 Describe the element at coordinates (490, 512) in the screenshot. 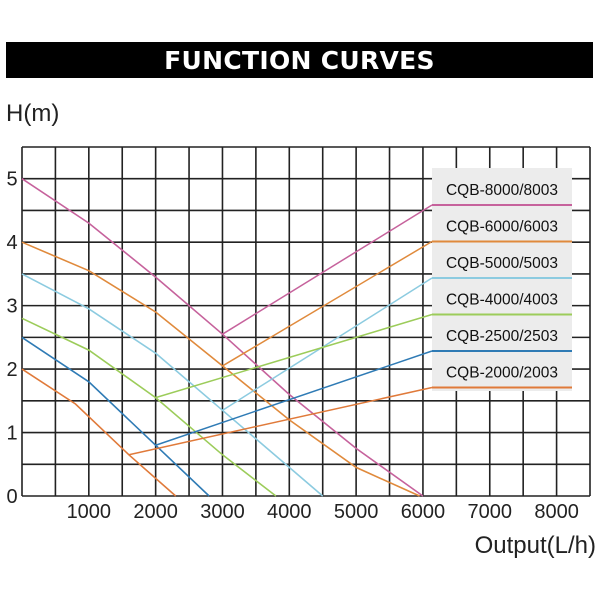

I see `x-tick-label: 7000` at that location.